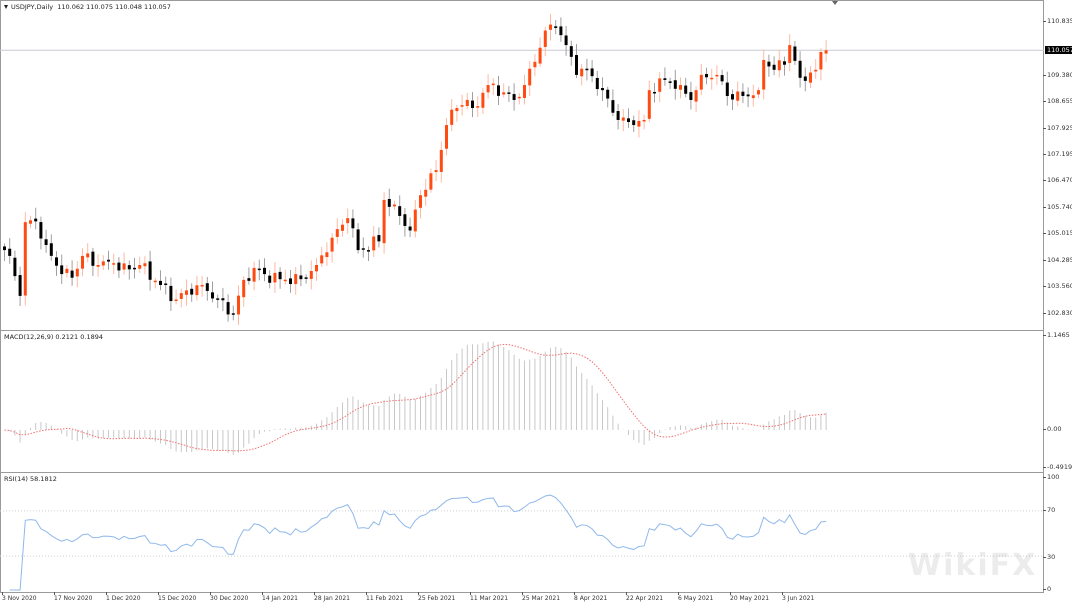  Describe the element at coordinates (541, 597) in the screenshot. I see `time-axis-label: 25 Mar 2021` at that location.